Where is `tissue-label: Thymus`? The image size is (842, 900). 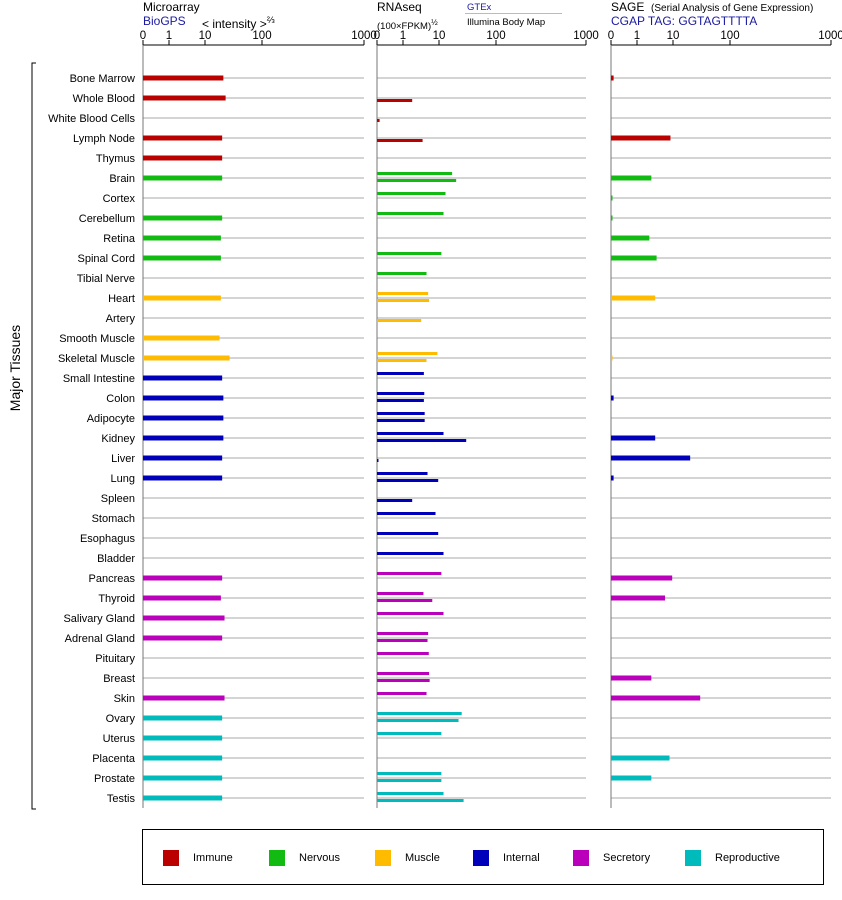 tissue-label: Thymus is located at coordinates (116, 159).